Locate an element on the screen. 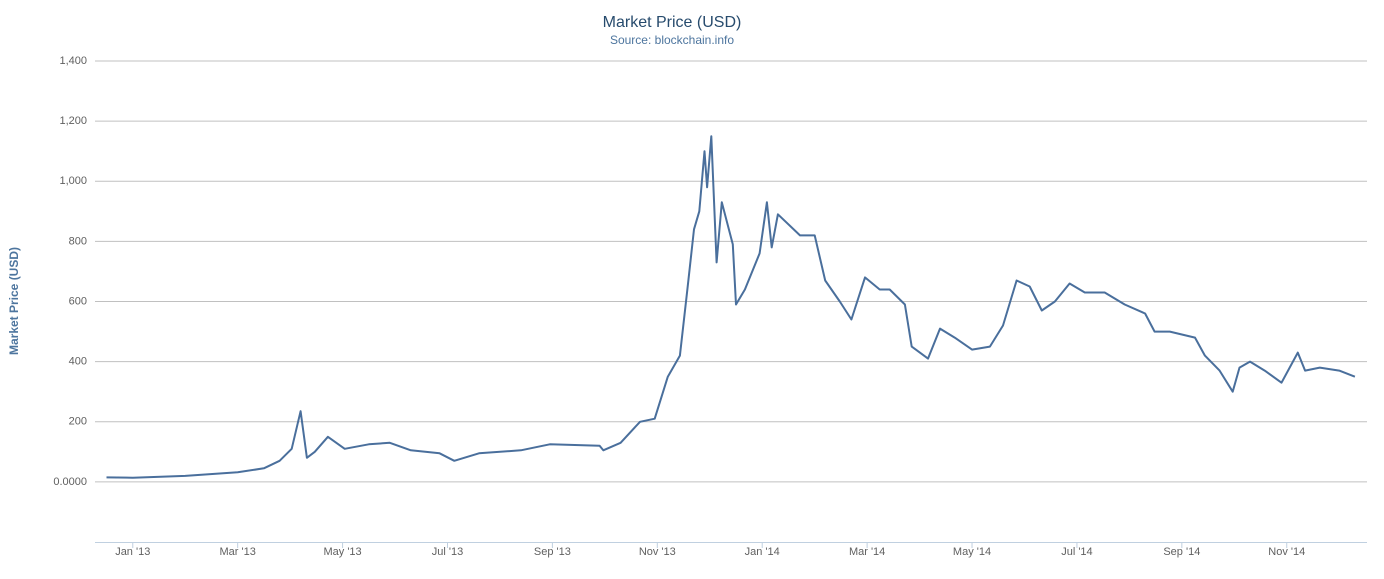  x-tick-label: May '14 is located at coordinates (972, 552).